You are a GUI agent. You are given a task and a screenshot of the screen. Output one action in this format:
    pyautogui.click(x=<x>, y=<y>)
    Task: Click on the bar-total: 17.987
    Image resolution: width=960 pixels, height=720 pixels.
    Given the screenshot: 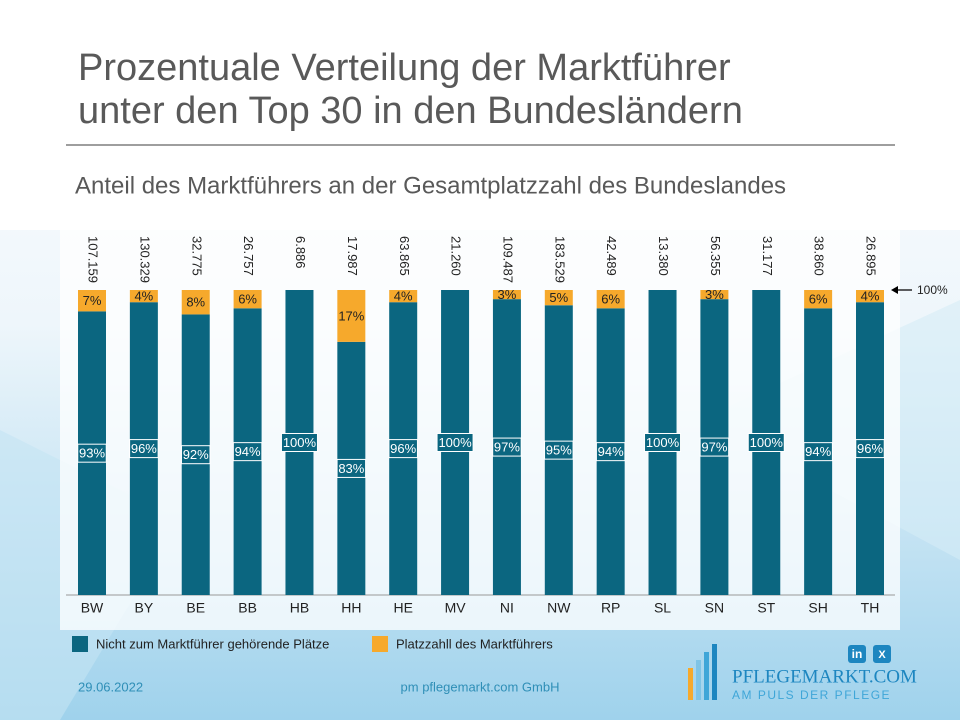 What is the action you would take?
    pyautogui.click(x=352, y=256)
    